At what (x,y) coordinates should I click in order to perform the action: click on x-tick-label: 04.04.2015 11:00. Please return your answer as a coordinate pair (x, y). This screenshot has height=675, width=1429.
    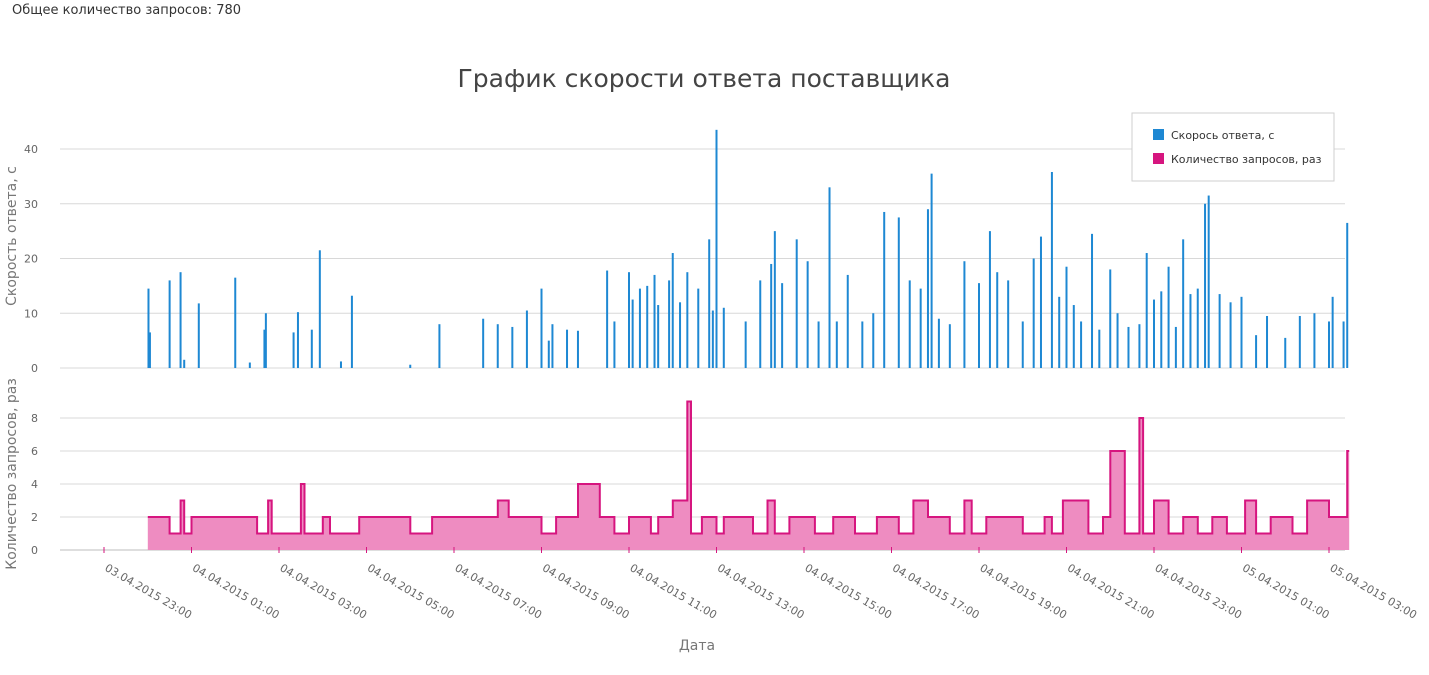
    Looking at the image, I should click on (674, 591).